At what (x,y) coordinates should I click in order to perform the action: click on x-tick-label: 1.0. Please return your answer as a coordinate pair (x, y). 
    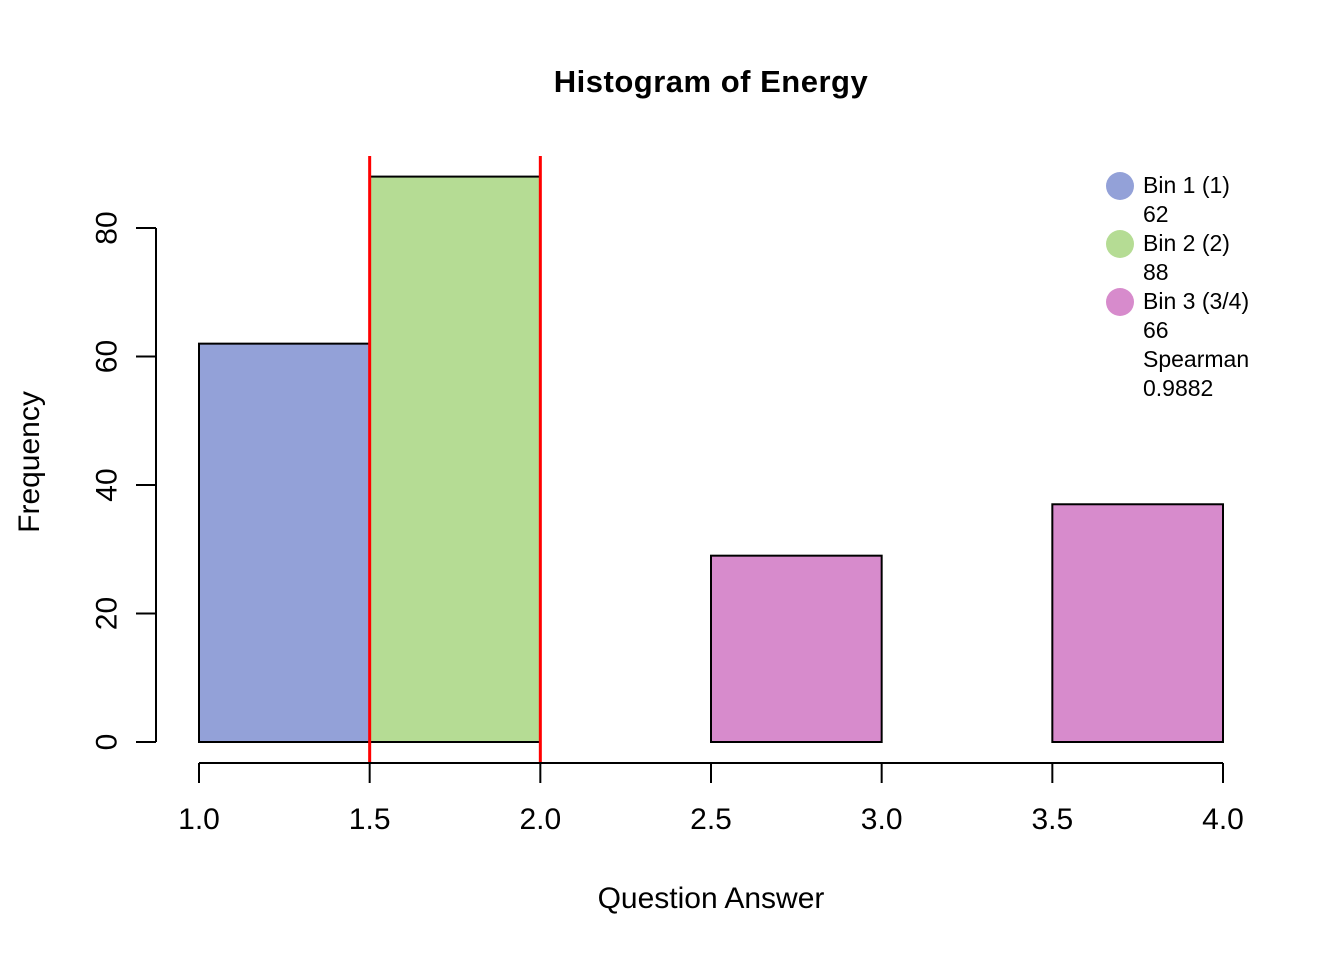
    Looking at the image, I should click on (199, 819).